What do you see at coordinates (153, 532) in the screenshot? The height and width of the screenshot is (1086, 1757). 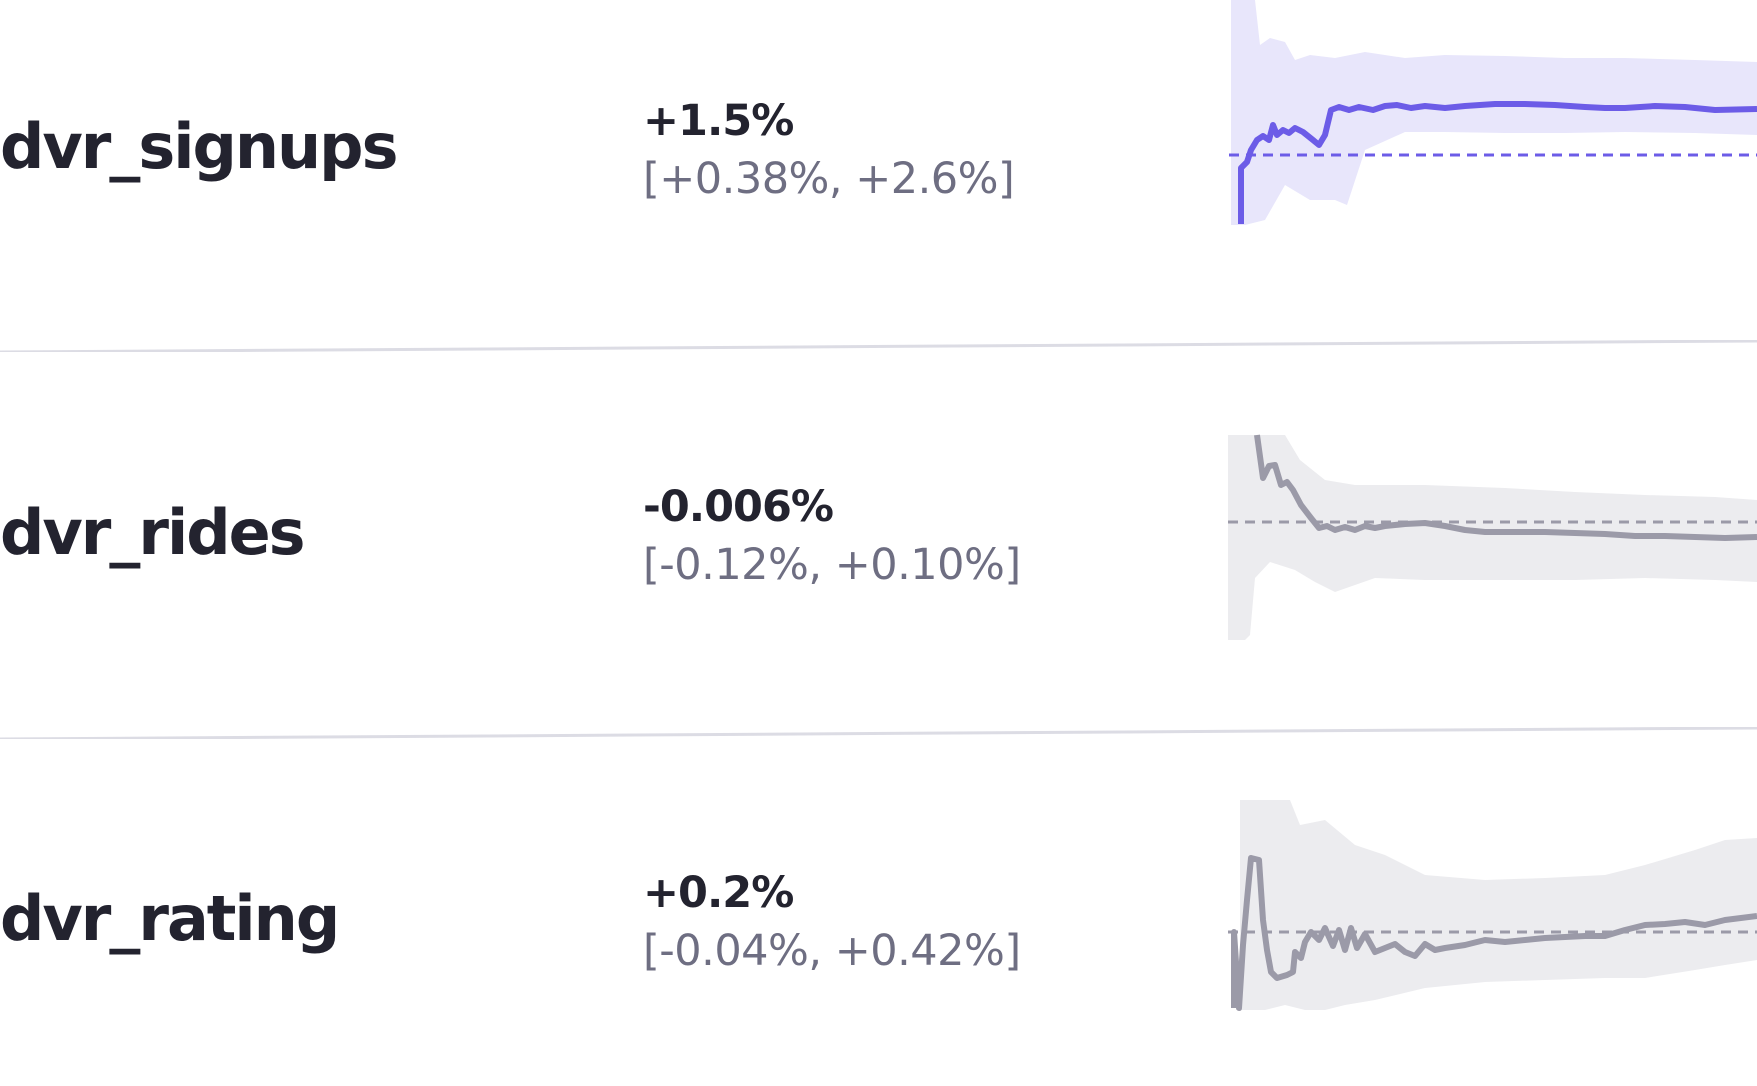 I see `metric-name: dvr_rides` at bounding box center [153, 532].